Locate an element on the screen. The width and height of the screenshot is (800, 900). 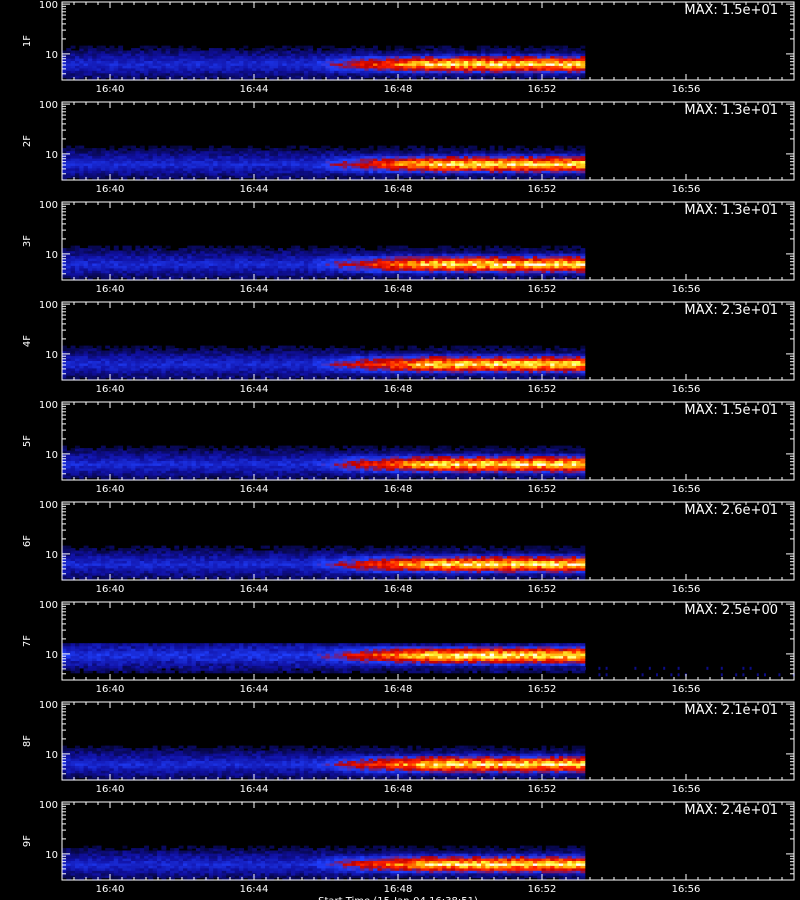
max-annotation: MAX: 2.5e+00 is located at coordinates (731, 610).